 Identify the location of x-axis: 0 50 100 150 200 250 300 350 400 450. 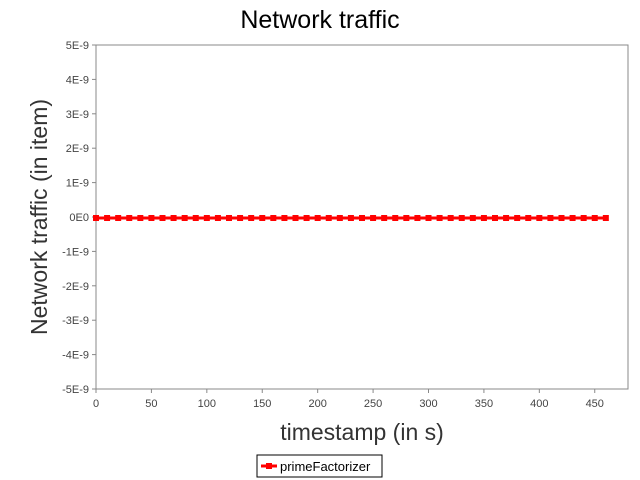
(348, 399).